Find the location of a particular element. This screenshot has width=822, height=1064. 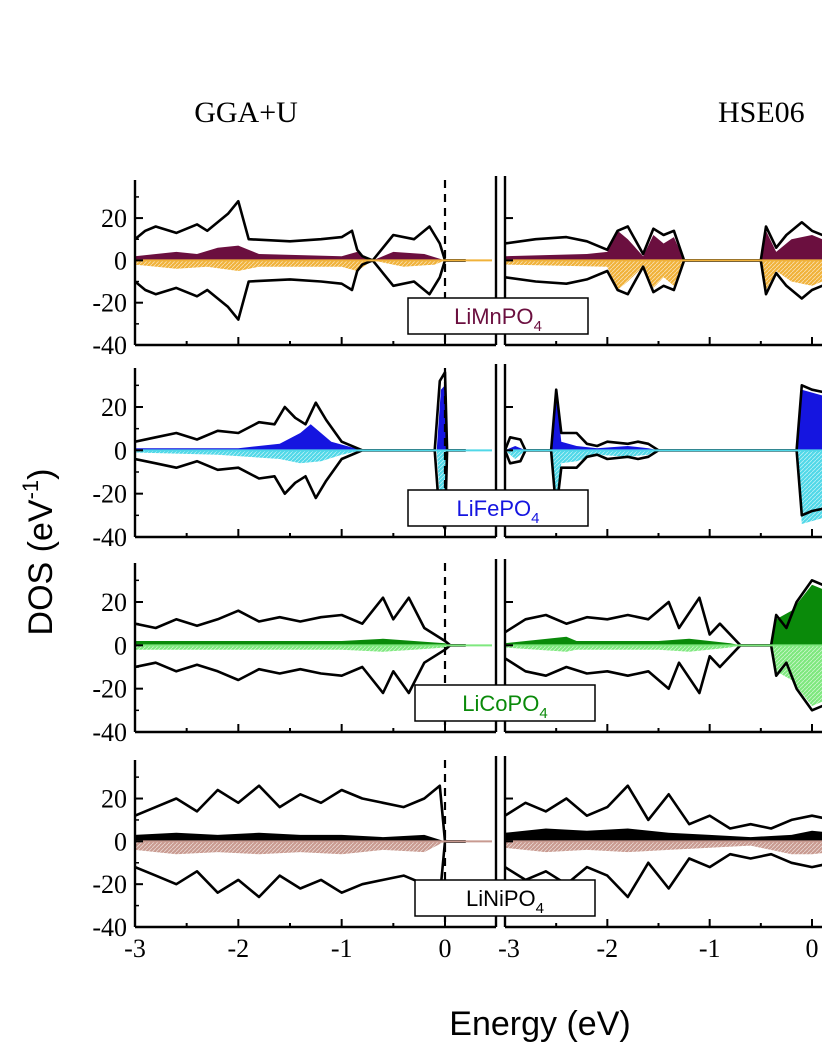

x-tick-label-left: -2 is located at coordinates (238, 948).